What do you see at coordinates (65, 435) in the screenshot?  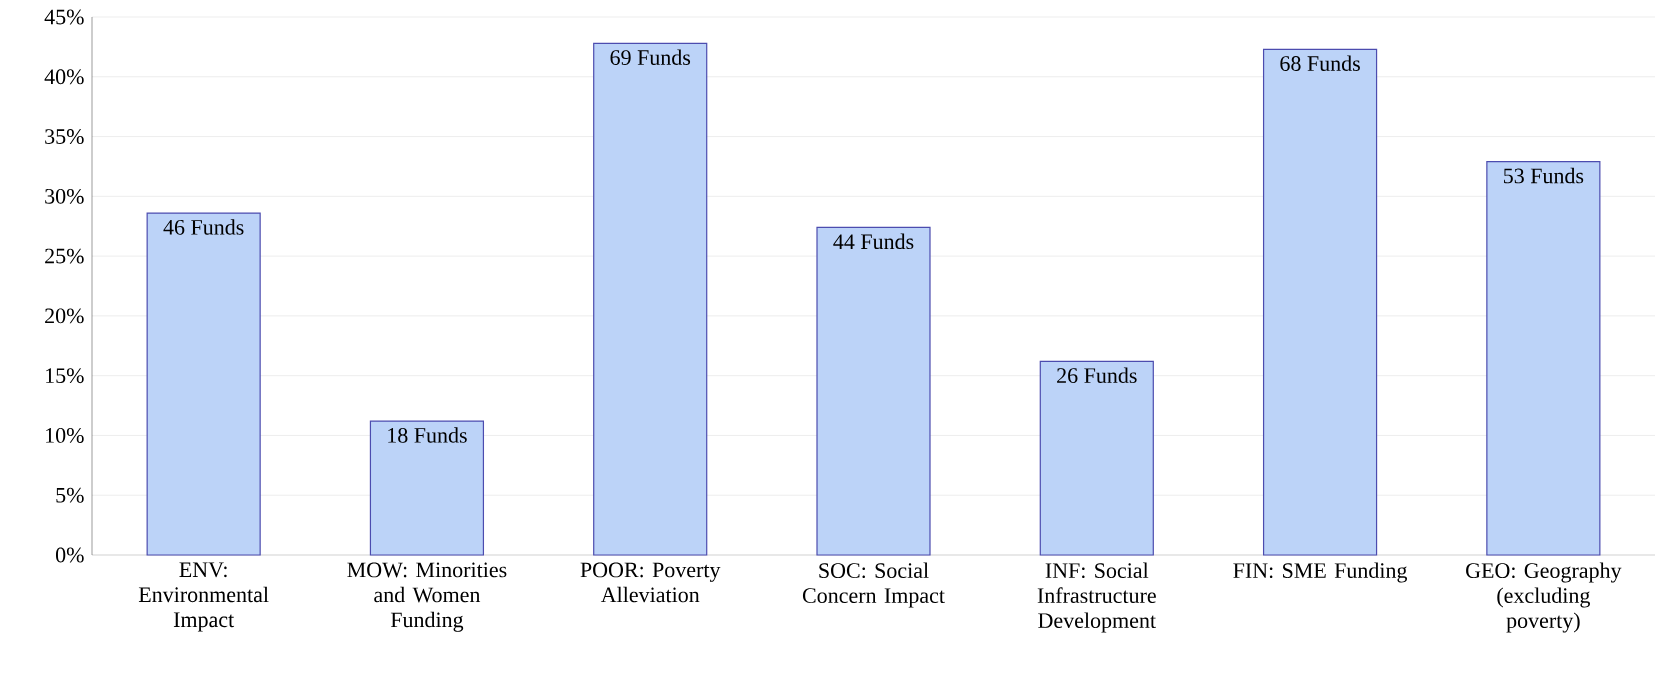 I see `y-tick-label: 10%` at bounding box center [65, 435].